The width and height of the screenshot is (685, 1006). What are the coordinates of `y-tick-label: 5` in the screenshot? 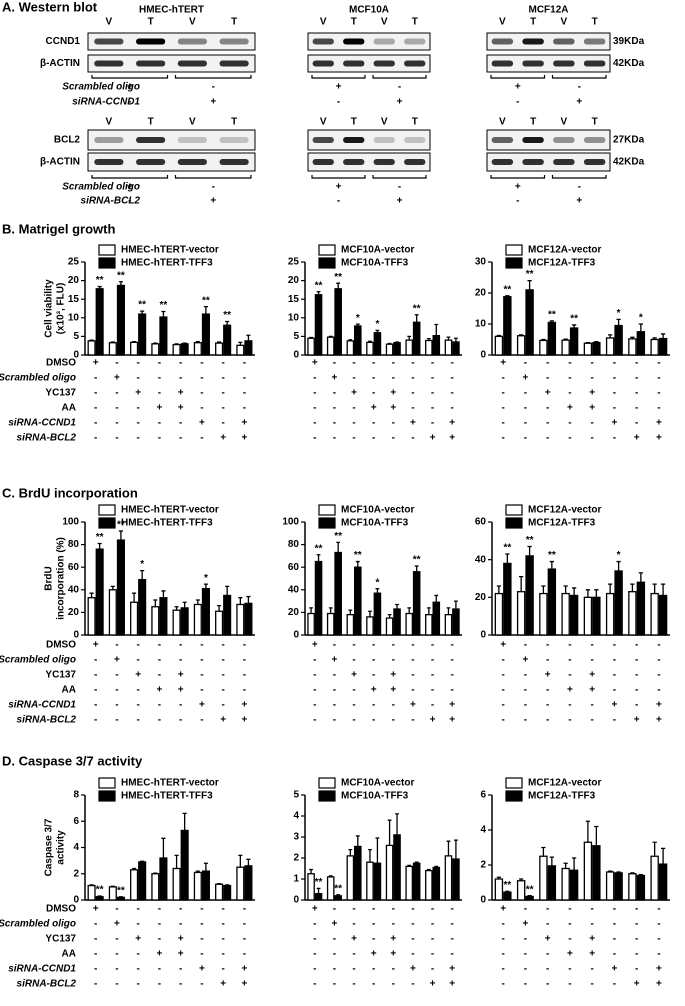 It's located at (76, 336).